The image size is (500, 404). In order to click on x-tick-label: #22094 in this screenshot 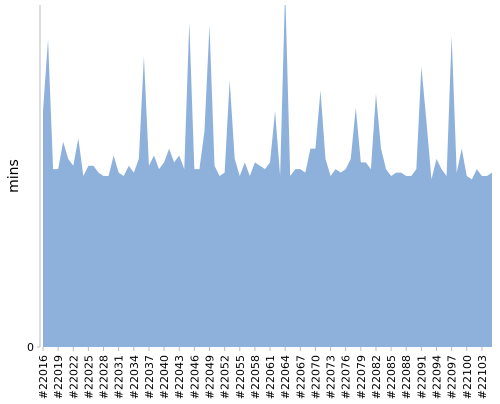, I will do `click(437, 377)`.